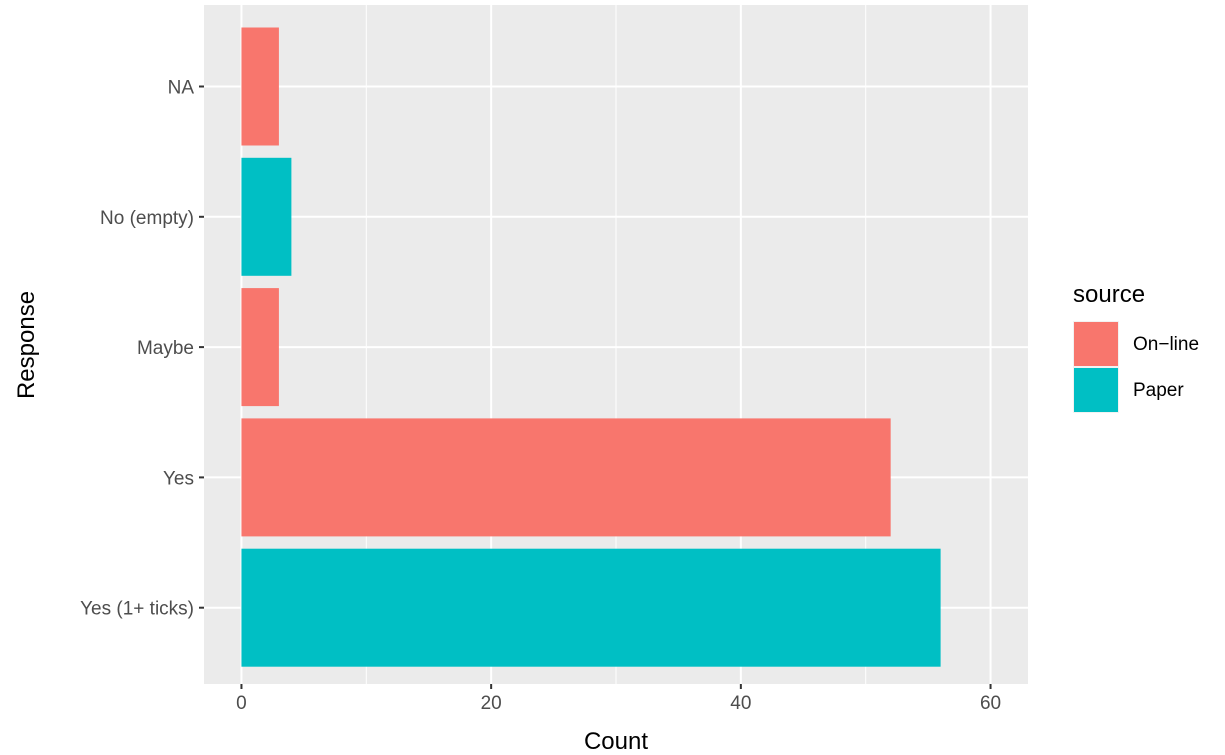 The width and height of the screenshot is (1225, 755). What do you see at coordinates (1158, 390) in the screenshot?
I see `legend-label: Paper` at bounding box center [1158, 390].